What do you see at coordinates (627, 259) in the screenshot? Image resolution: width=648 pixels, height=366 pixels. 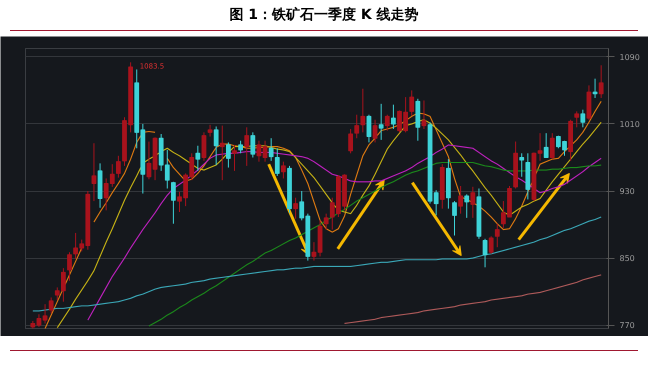 I see `y-tick-label: 850` at bounding box center [627, 259].